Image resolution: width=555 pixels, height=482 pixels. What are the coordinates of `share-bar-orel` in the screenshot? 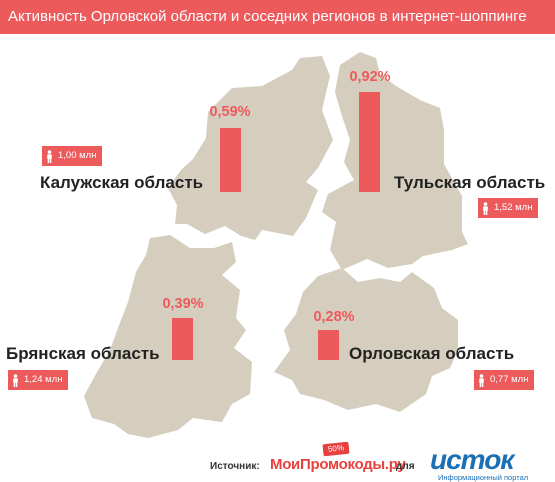 It's located at (328, 345).